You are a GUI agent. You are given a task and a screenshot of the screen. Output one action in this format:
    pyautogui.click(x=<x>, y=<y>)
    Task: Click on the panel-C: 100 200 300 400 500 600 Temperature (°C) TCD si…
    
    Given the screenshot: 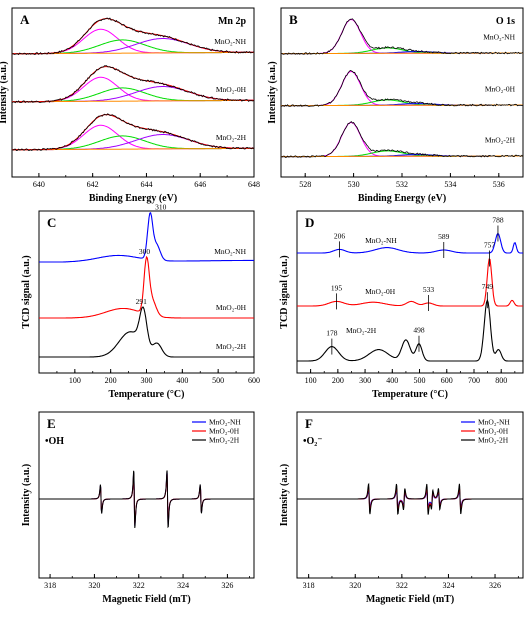 What is the action you would take?
    pyautogui.click(x=140, y=301)
    